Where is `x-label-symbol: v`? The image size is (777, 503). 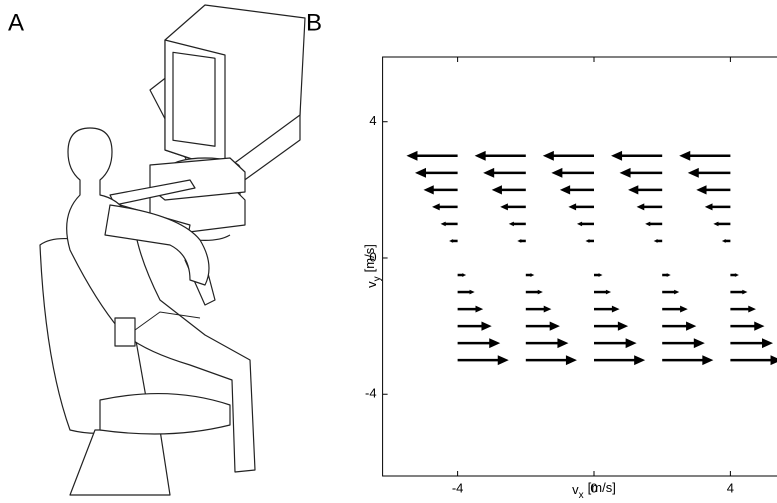 x-label-symbol: v is located at coordinates (575, 489).